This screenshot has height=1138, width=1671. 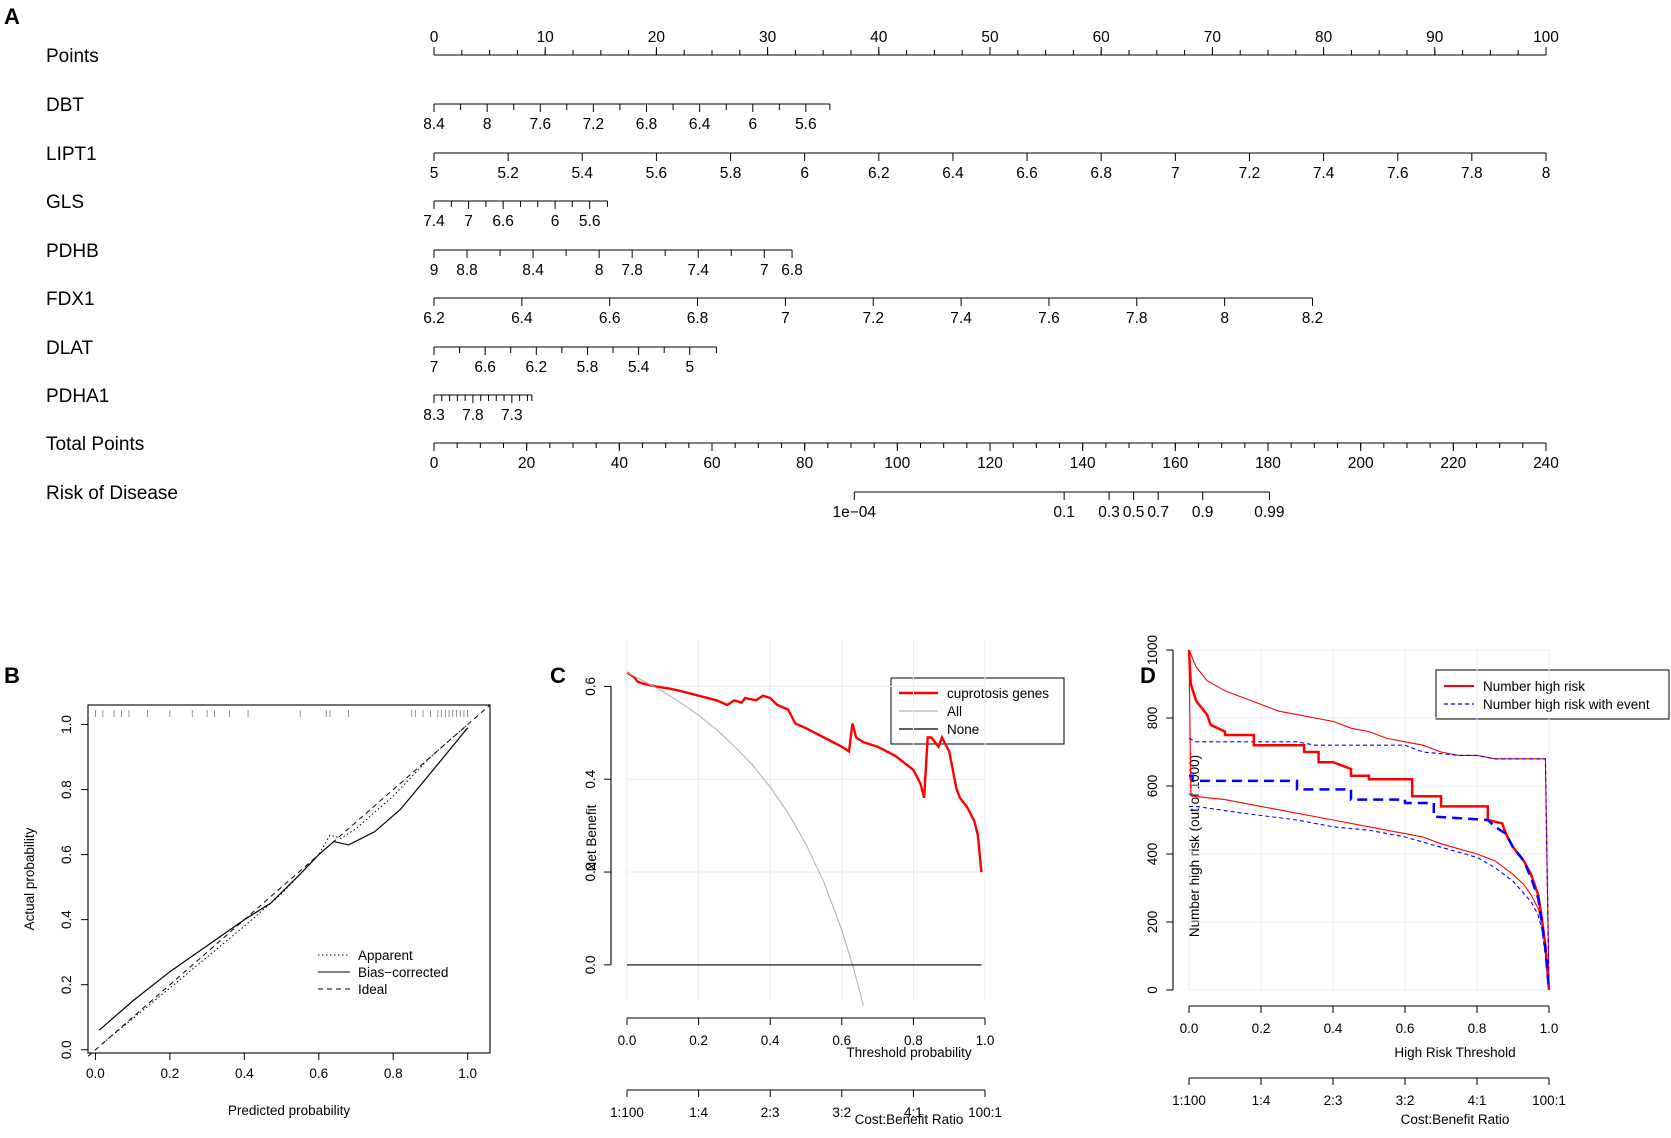 I want to click on nomogram-tick-label-dlat: 5.8, so click(x=588, y=367).